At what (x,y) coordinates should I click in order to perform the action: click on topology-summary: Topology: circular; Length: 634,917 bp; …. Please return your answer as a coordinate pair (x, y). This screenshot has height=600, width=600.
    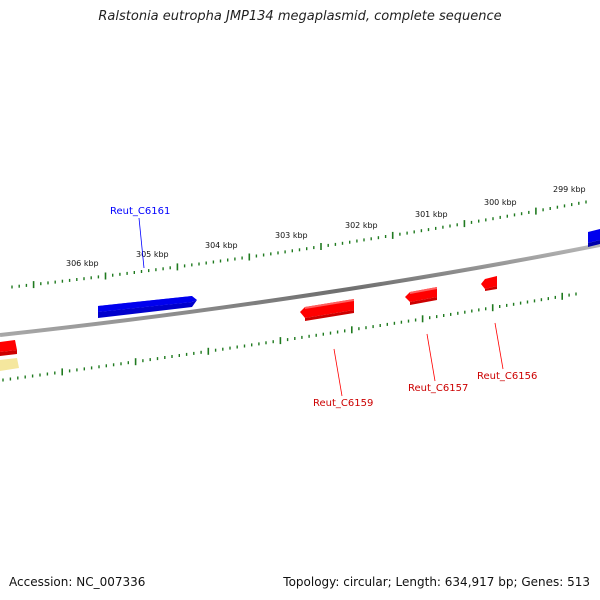
    Looking at the image, I should click on (436, 582).